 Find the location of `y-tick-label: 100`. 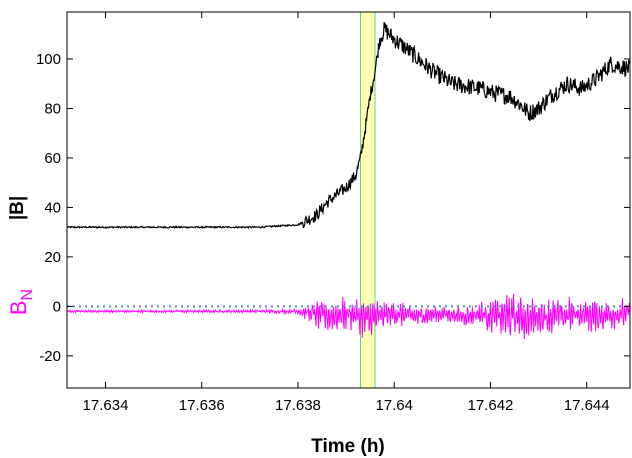

y-tick-label: 100 is located at coordinates (48, 59).